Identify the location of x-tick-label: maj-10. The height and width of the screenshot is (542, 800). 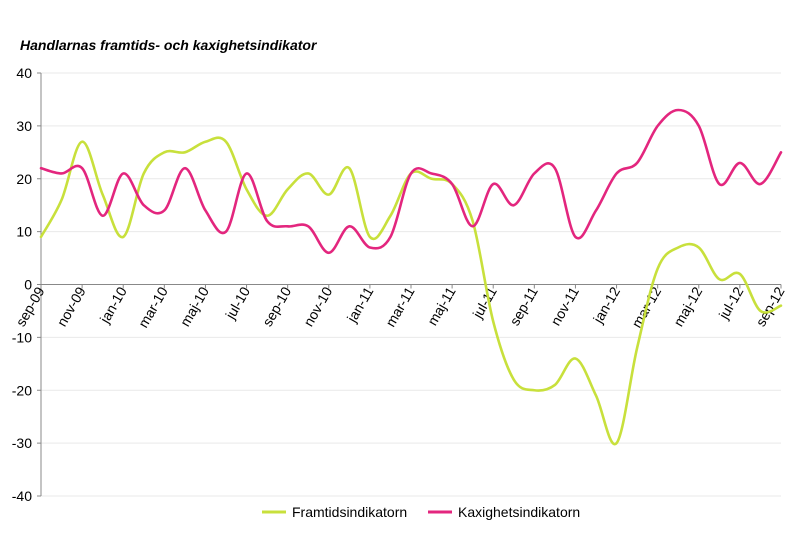
(194, 306).